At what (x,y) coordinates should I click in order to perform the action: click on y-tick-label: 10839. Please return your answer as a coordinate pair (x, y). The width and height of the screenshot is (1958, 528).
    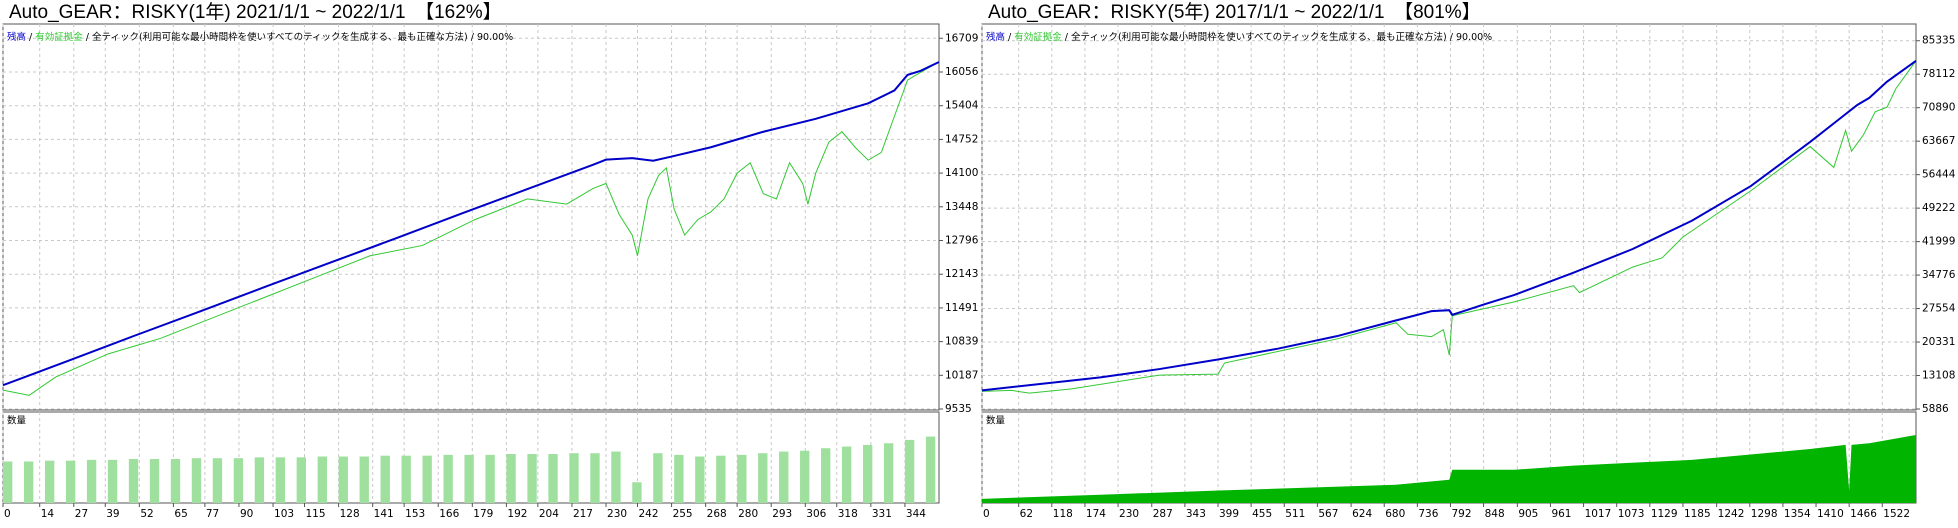
    Looking at the image, I should click on (961, 342).